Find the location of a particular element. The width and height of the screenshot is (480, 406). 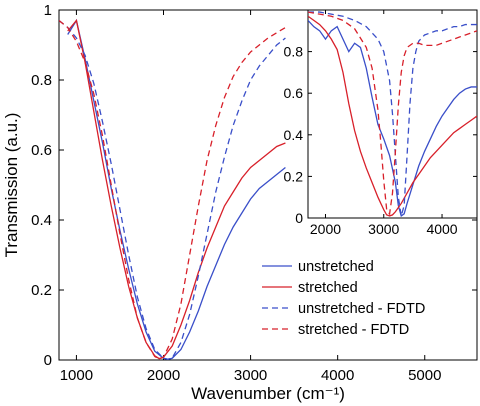

inset-y-tick-label: 0.8 is located at coordinates (294, 52).